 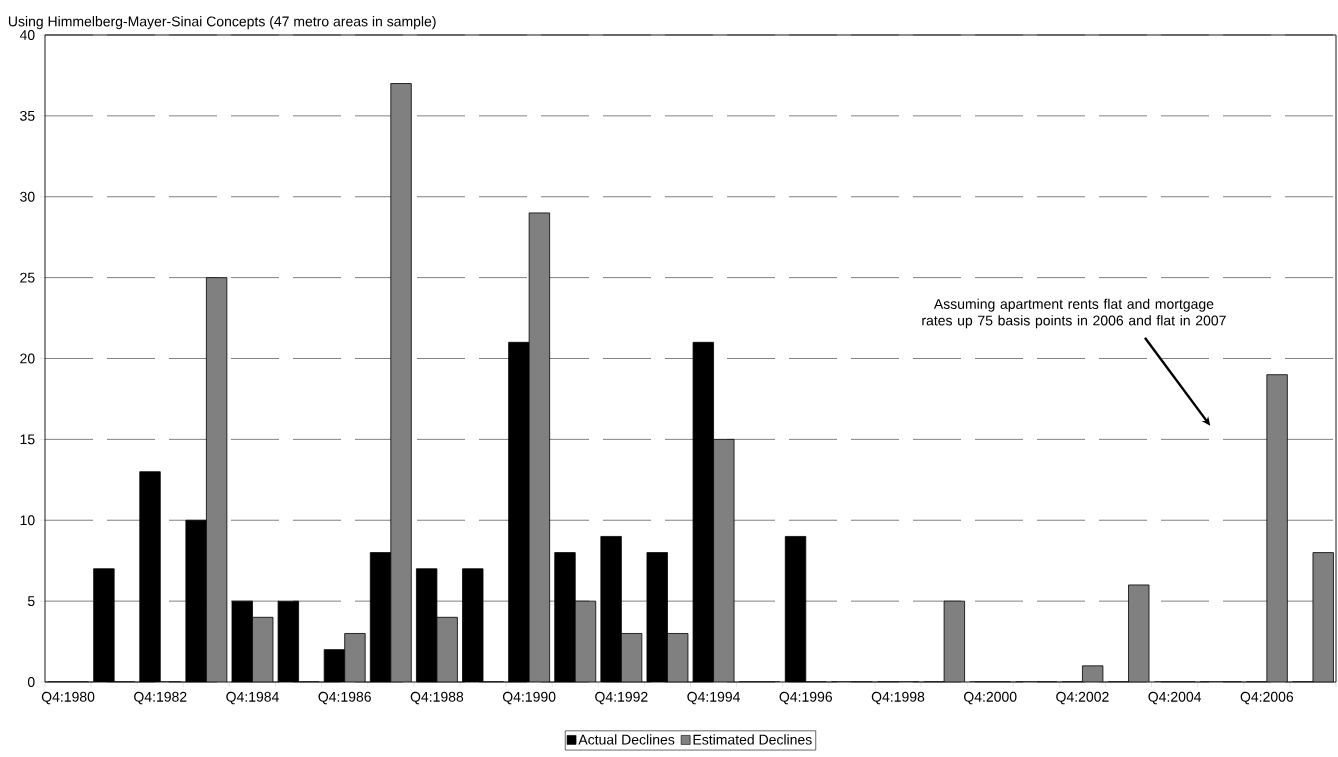 I want to click on y-tick-label: 20, so click(x=27, y=358).